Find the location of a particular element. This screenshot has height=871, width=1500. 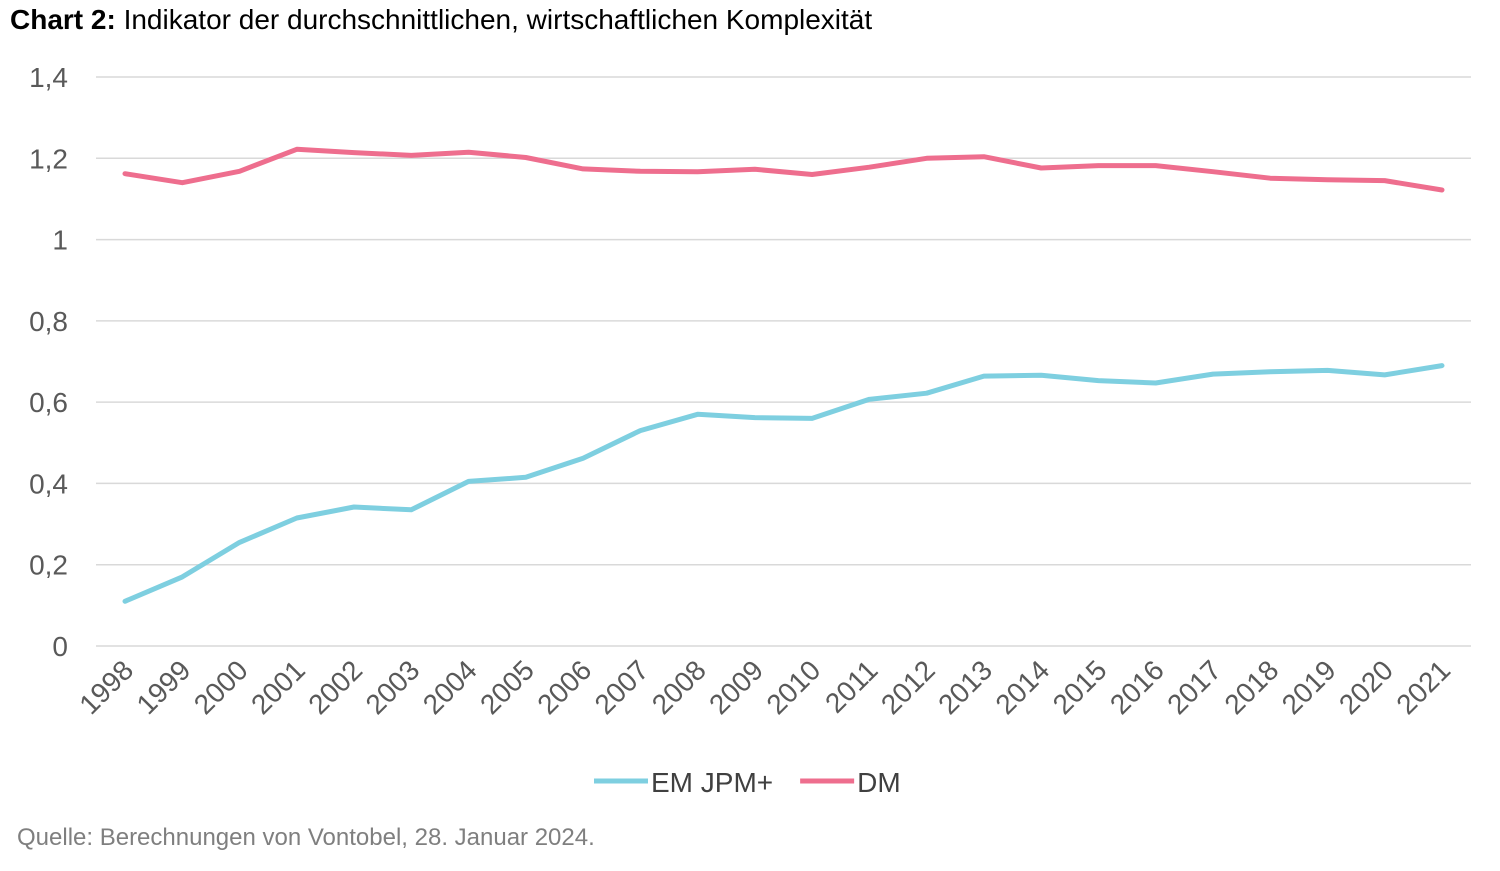

legend-label: EM JPM+ is located at coordinates (712, 782).